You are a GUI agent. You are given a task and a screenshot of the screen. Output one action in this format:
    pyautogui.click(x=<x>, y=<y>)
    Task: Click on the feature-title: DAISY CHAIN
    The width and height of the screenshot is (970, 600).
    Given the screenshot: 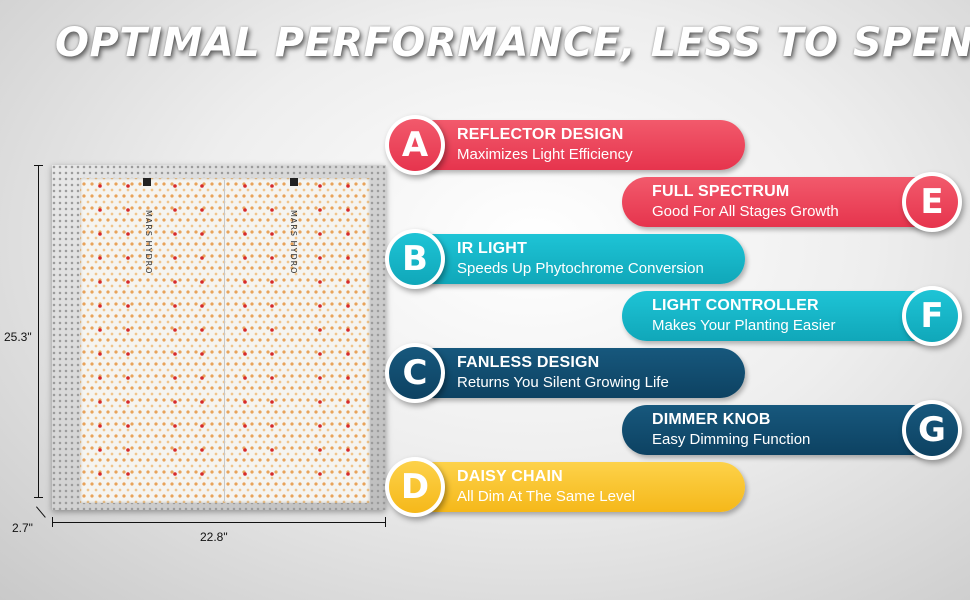 What is the action you would take?
    pyautogui.click(x=510, y=476)
    